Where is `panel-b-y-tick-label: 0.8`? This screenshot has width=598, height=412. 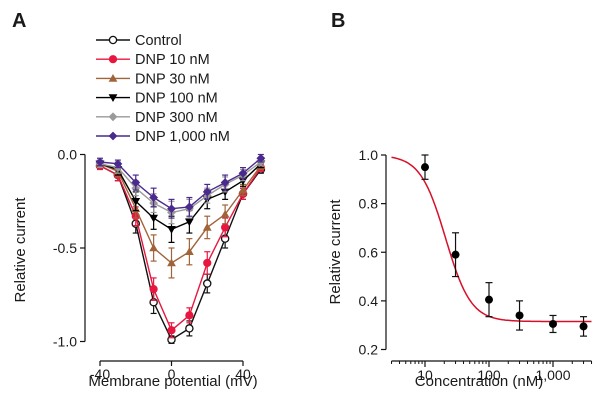 panel-b-y-tick-label: 0.8 is located at coordinates (369, 204).